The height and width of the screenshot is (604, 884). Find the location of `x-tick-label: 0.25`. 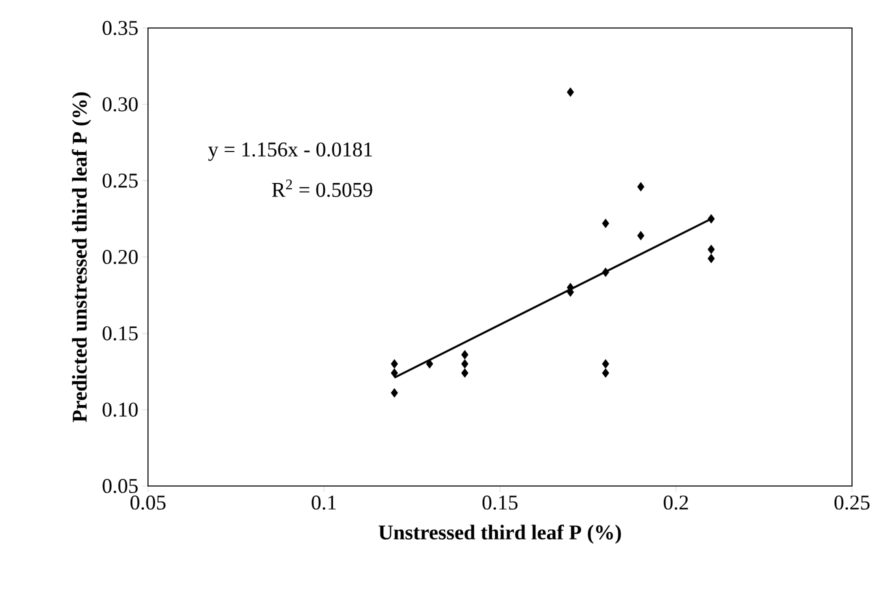

x-tick-label: 0.25 is located at coordinates (852, 503).